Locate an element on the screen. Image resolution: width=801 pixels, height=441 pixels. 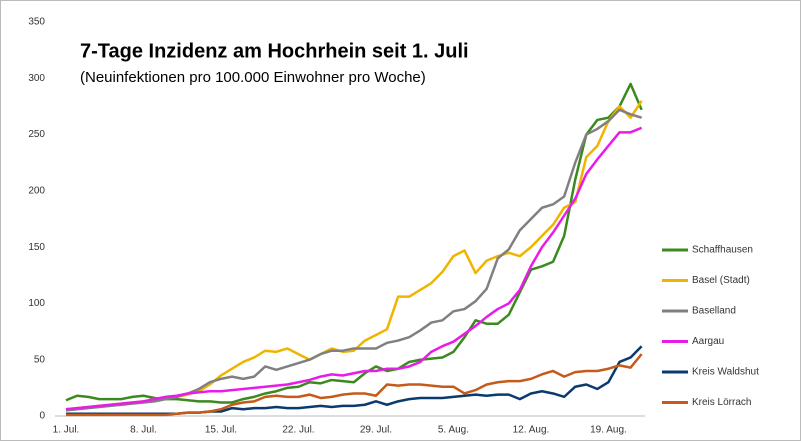
legend-label: Kreis Lörrach is located at coordinates (721, 402).